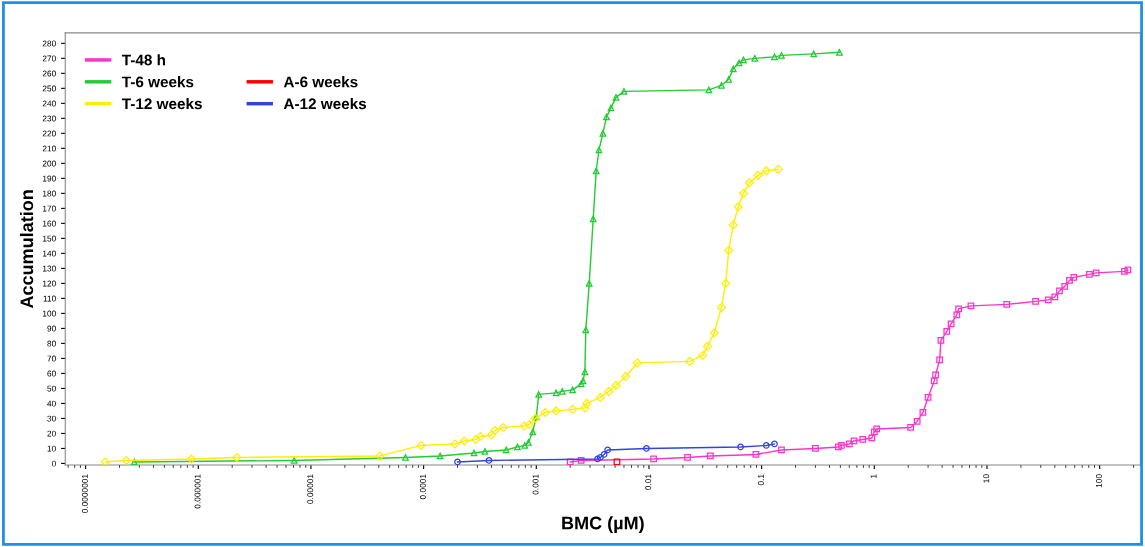 The image size is (1145, 547). Describe the element at coordinates (49, 253) in the screenshot. I see `y-tick-label: 140` at that location.